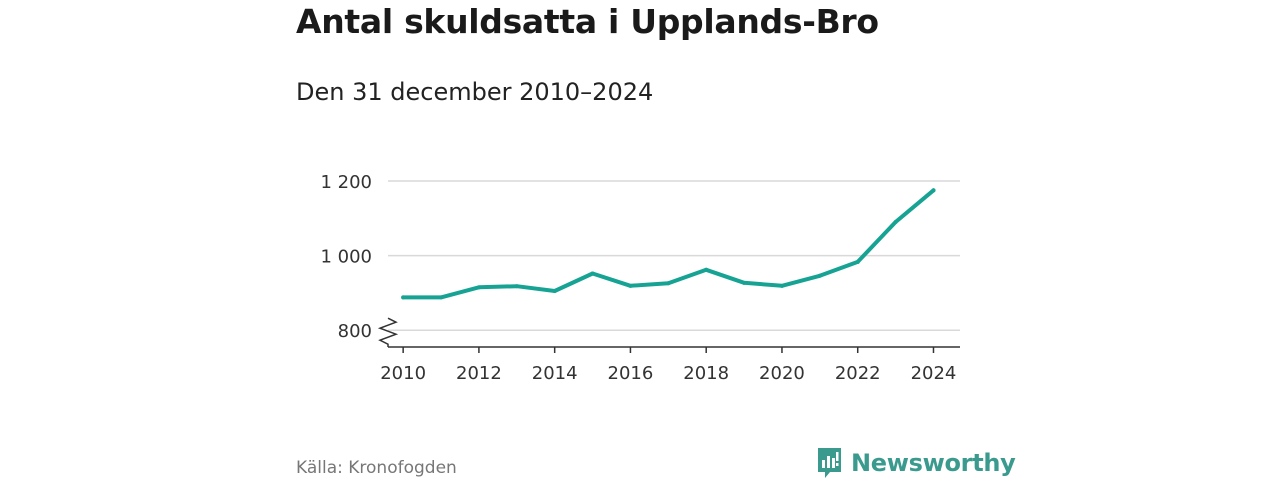 This screenshot has width=1280, height=480. I want to click on data-point-2021, so click(819, 275).